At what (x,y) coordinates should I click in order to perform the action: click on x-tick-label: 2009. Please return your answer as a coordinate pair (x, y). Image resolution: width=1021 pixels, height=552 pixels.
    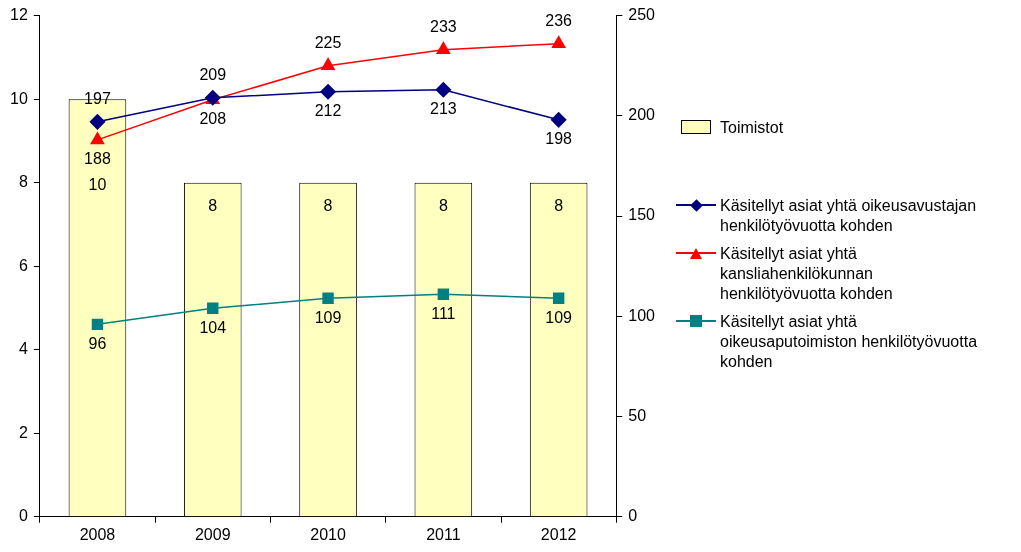
    Looking at the image, I should click on (212, 534).